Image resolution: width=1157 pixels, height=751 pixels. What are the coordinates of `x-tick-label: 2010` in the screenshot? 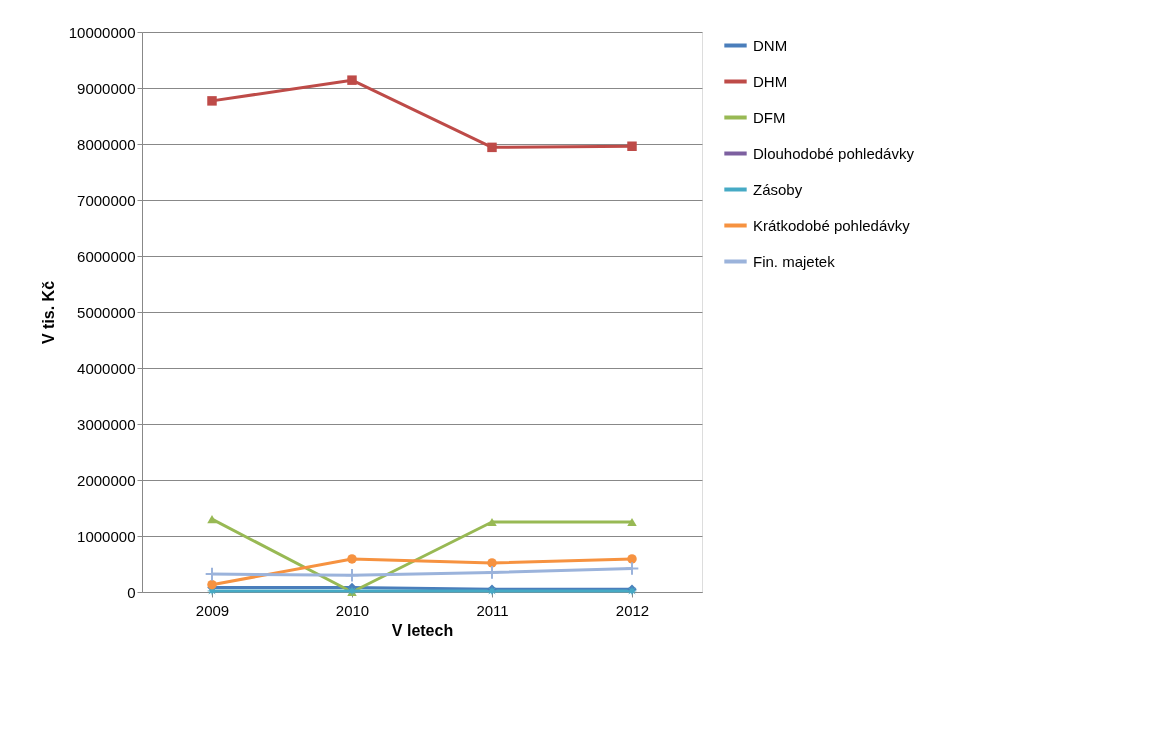 It's located at (352, 610).